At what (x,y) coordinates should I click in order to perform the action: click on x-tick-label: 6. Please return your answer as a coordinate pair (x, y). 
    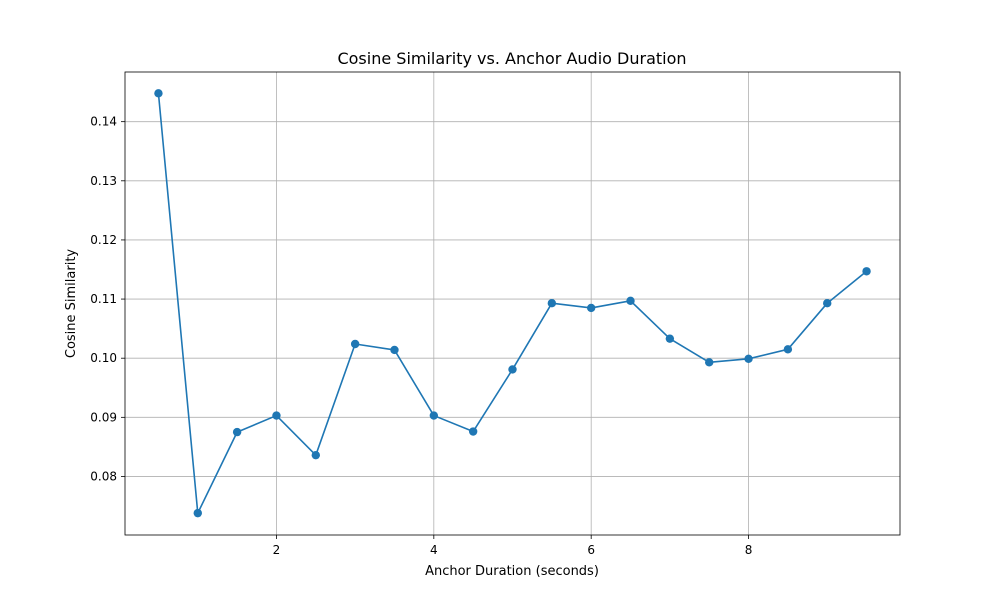
    Looking at the image, I should click on (591, 550).